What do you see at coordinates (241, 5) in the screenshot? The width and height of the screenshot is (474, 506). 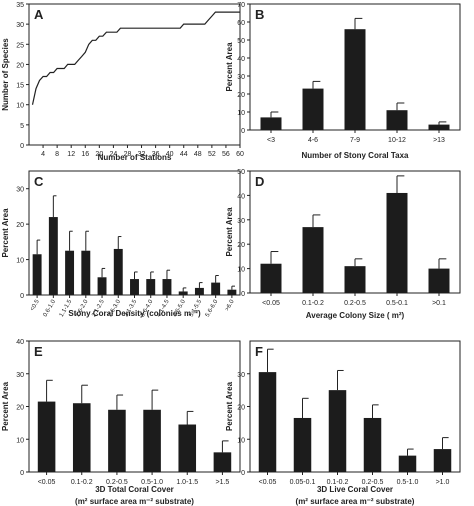 I see `y-tick-label: 70` at bounding box center [241, 5].